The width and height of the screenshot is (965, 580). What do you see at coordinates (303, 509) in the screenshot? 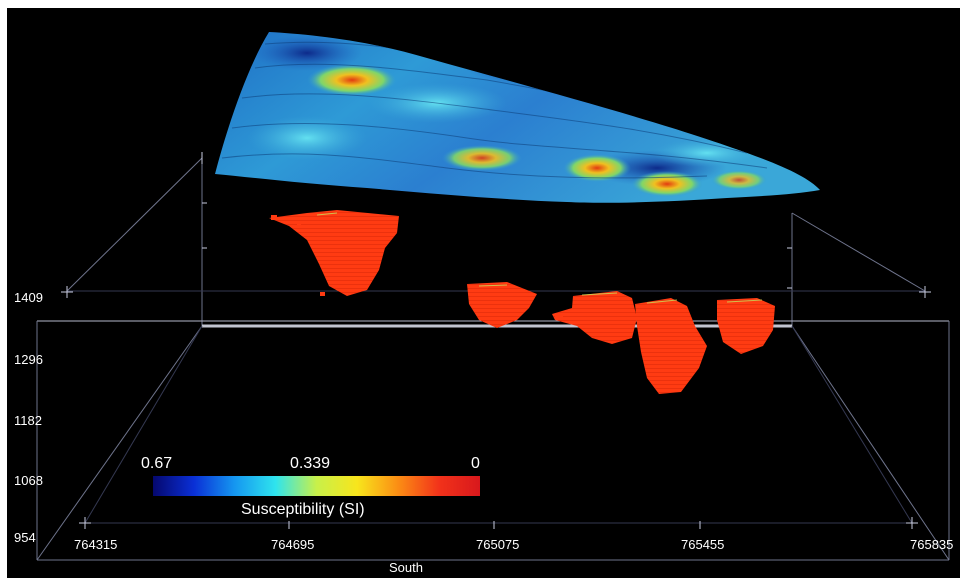
I see `colorbar-title: Susceptibility (SI)` at bounding box center [303, 509].